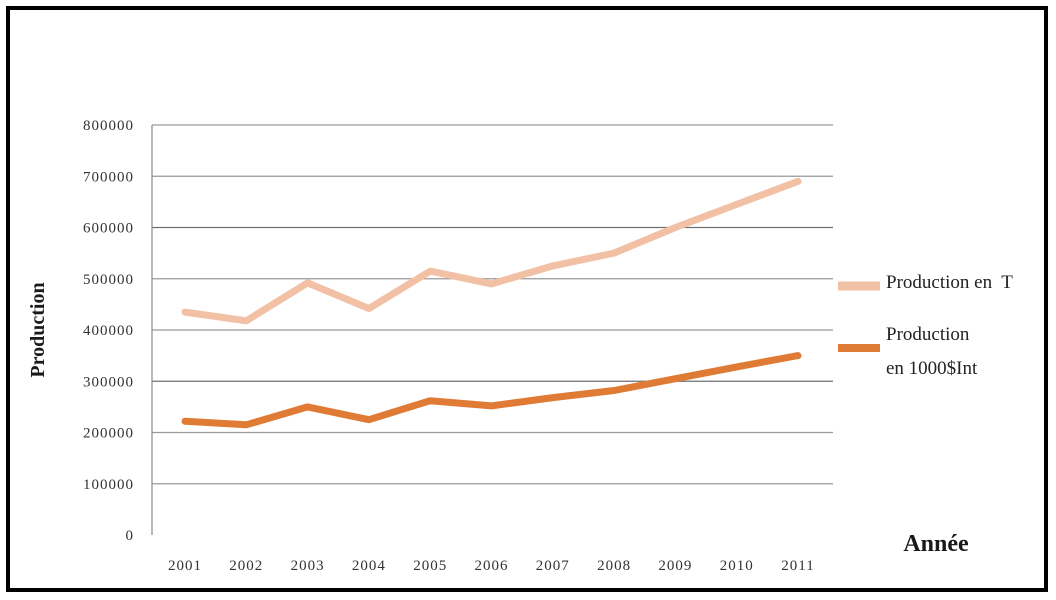  Describe the element at coordinates (614, 390) in the screenshot. I see `data-point-series2-2008` at that location.